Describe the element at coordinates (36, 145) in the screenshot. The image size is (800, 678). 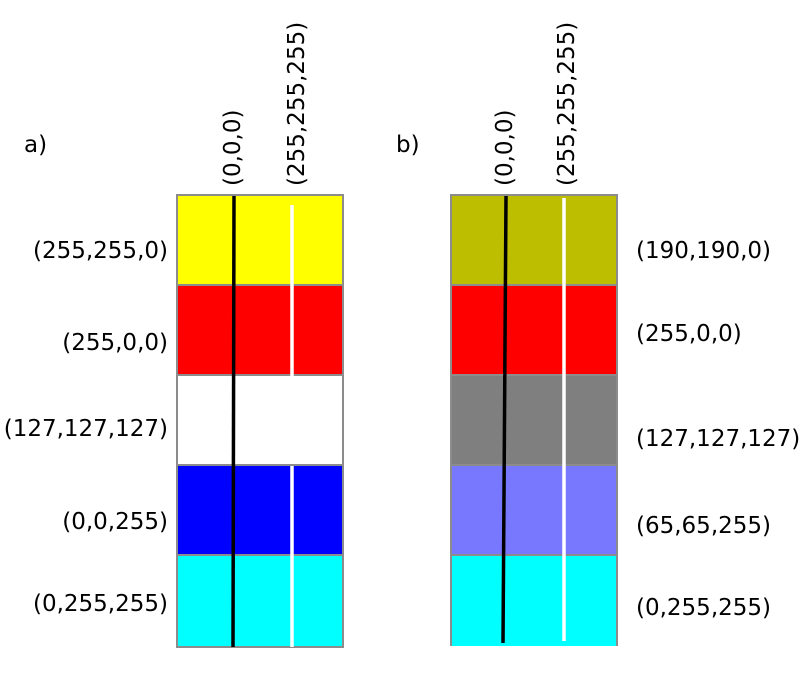
I see `panel-a-label: a)` at that location.